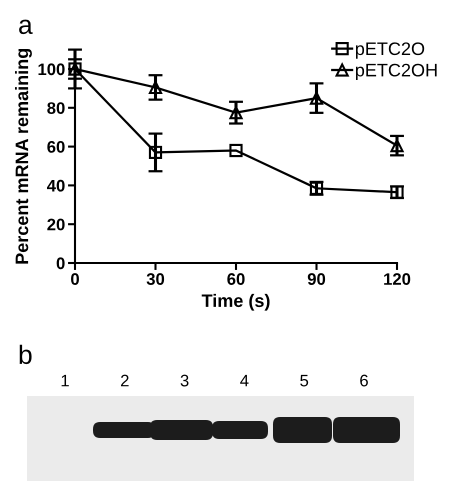 The image size is (467, 481). What do you see at coordinates (125, 380) in the screenshot?
I see `text: 2` at bounding box center [125, 380].